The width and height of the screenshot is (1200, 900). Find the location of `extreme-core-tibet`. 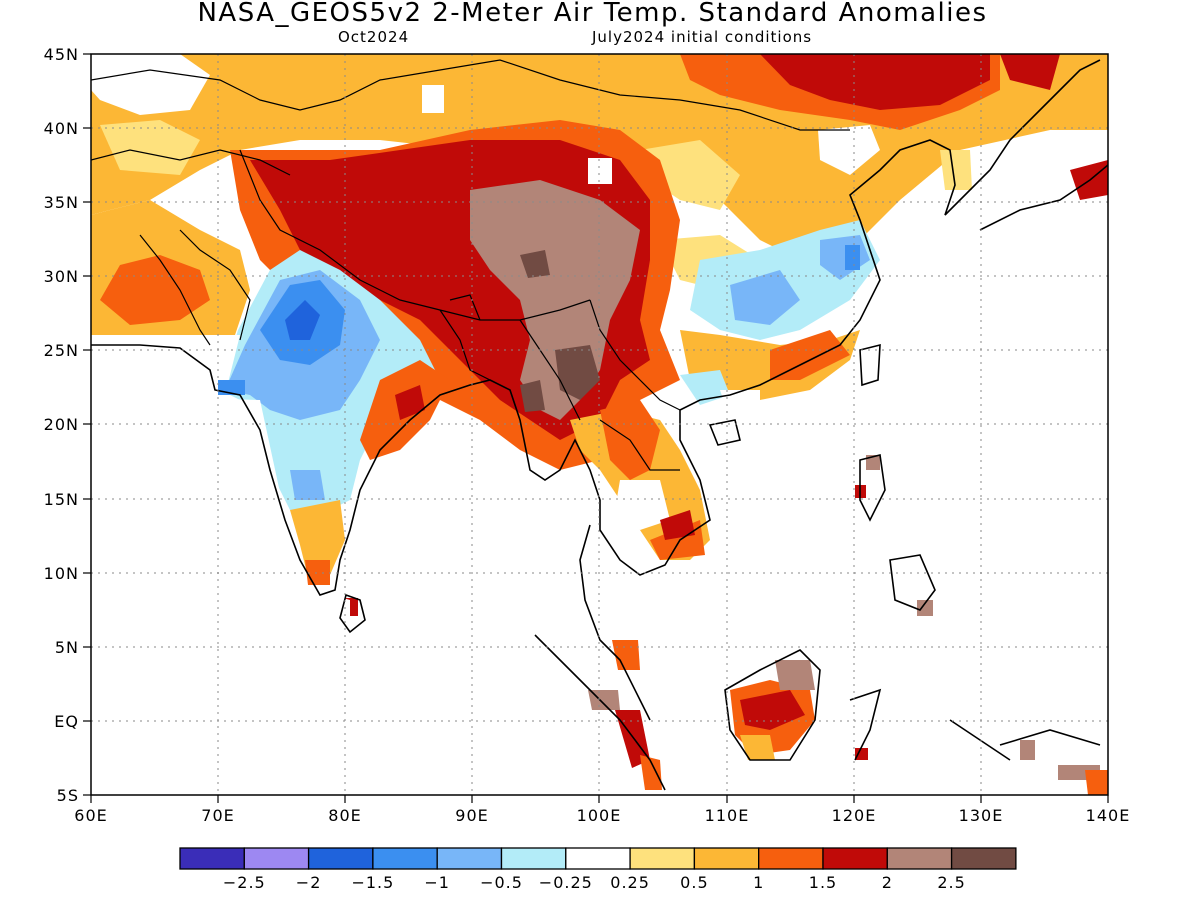

extreme-core-tibet is located at coordinates (535, 264).